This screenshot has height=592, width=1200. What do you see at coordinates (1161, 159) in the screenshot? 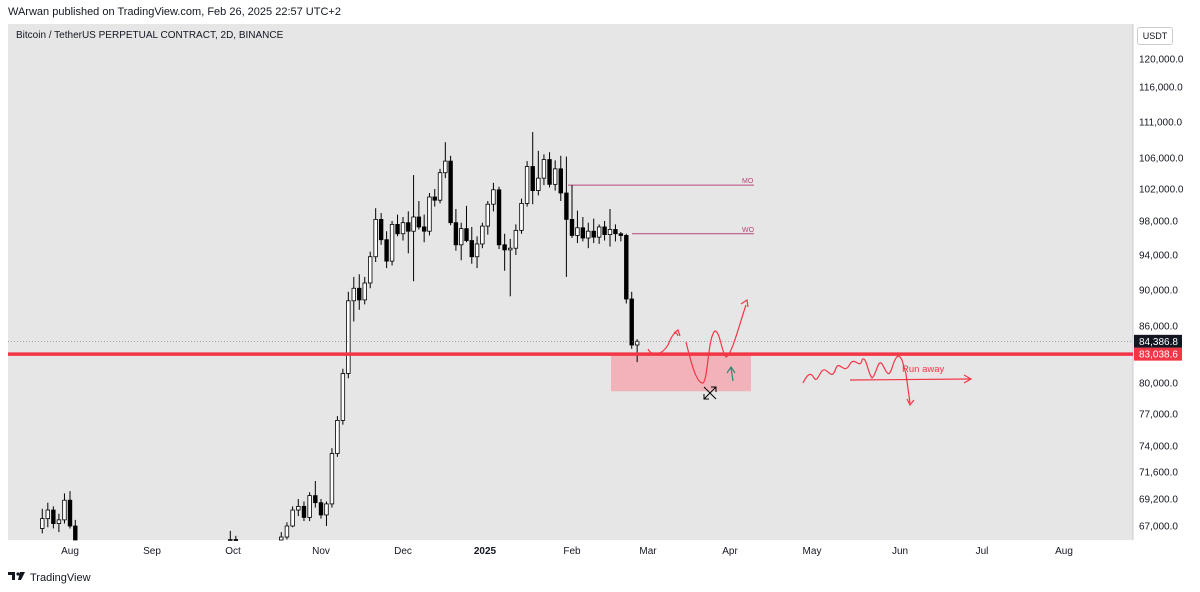
I see `y-tick-label: 106,000.0` at bounding box center [1161, 159].